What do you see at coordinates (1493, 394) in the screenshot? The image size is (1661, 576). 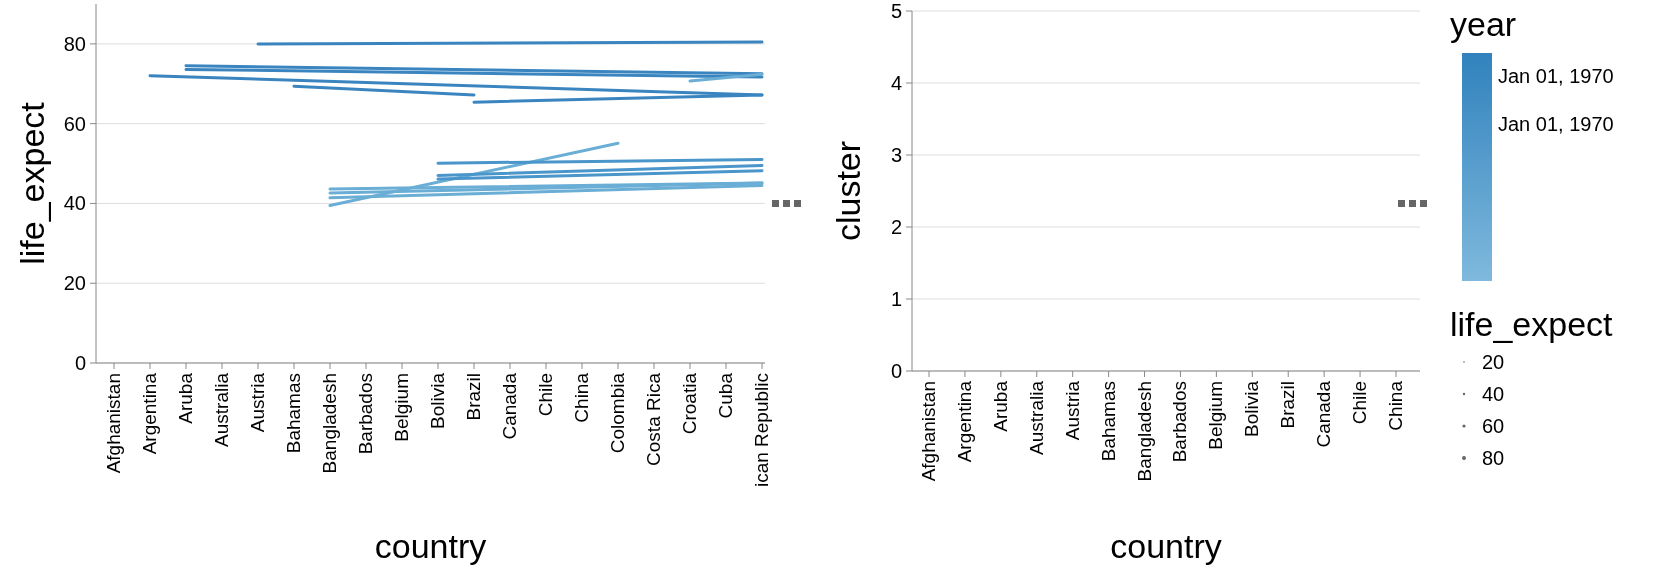 I see `text: 40` at bounding box center [1493, 394].